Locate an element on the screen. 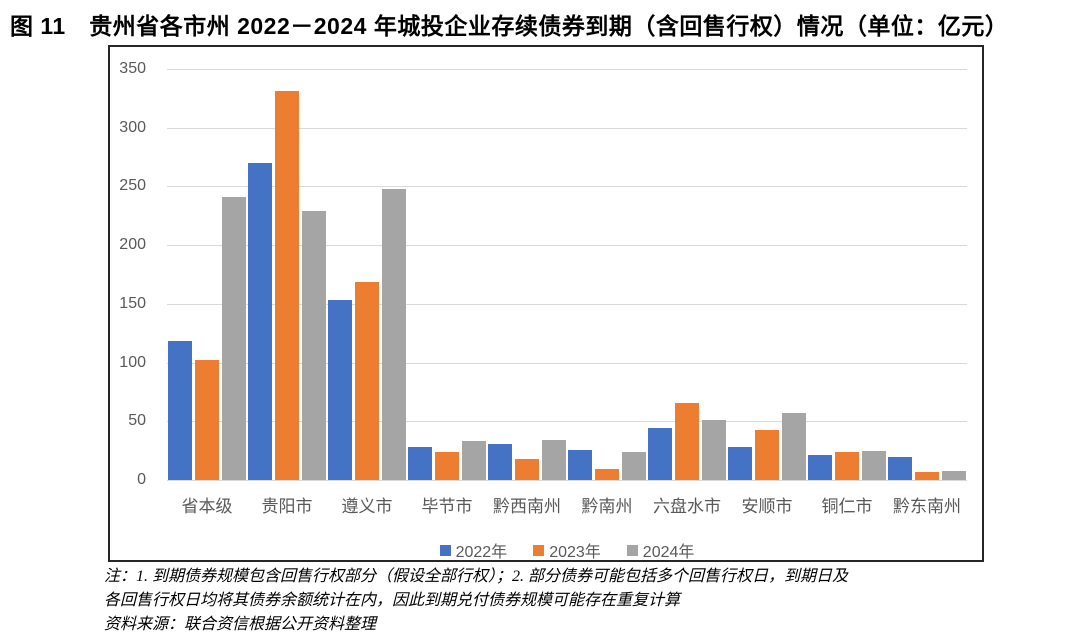 This screenshot has height=637, width=1080. x-category-label: 毕节市 is located at coordinates (447, 506).